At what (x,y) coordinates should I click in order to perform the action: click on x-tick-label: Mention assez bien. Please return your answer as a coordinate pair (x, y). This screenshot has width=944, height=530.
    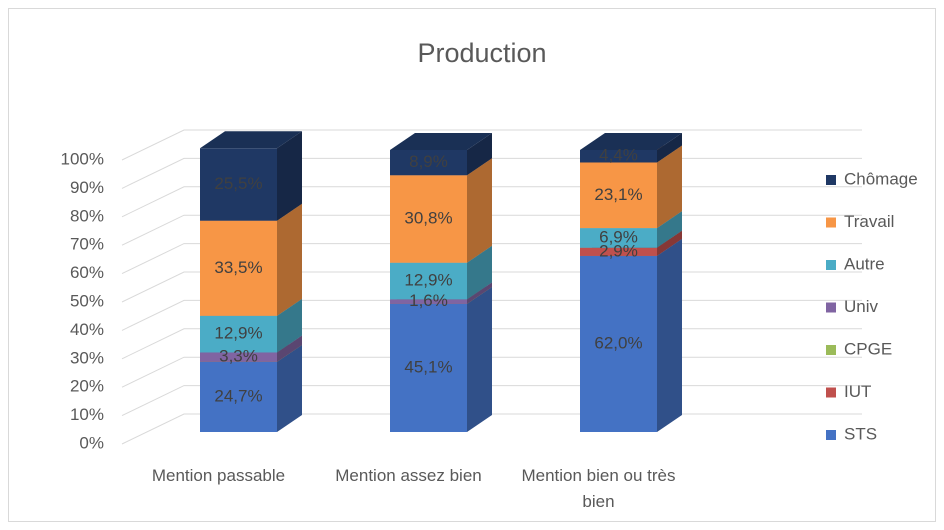
    Looking at the image, I should click on (408, 475).